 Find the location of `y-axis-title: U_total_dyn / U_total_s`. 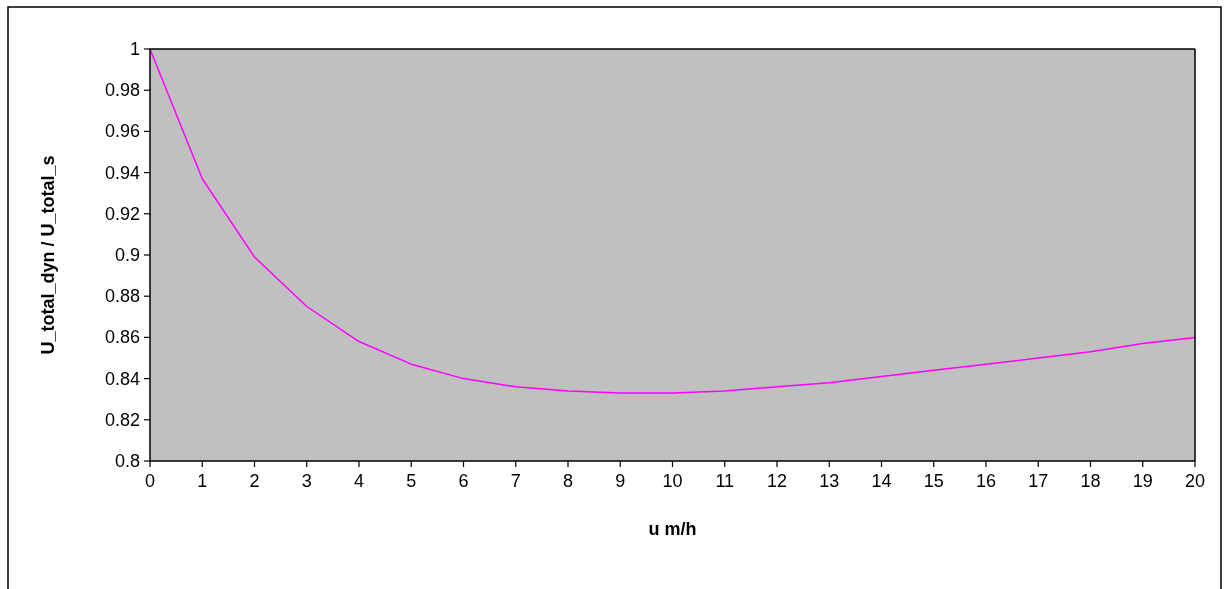

y-axis-title: U_total_dyn / U_total_s is located at coordinates (48, 255).